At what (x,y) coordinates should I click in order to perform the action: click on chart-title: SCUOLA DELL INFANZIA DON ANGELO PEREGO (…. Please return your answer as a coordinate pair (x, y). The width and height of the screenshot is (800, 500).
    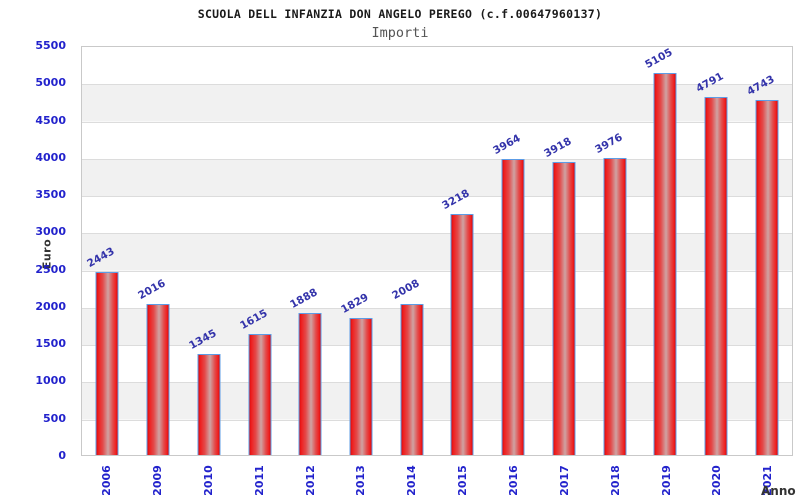
    Looking at the image, I should click on (400, 14).